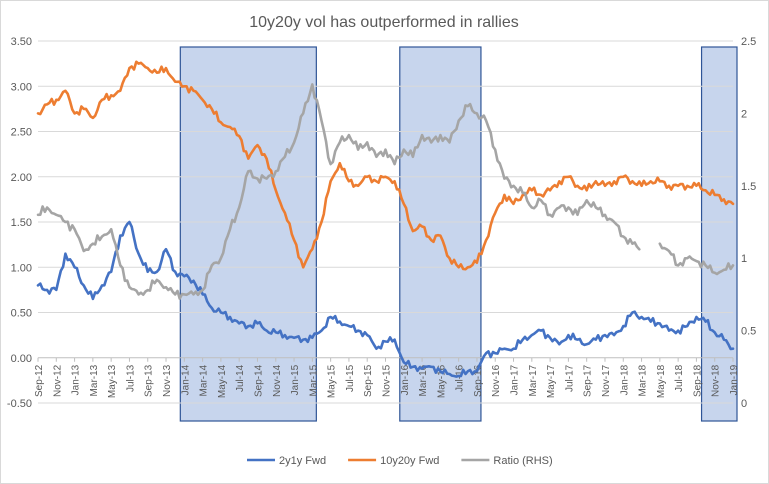 The width and height of the screenshot is (769, 484). Describe the element at coordinates (588, 380) in the screenshot. I see `x-tick-label: Sep-17` at that location.